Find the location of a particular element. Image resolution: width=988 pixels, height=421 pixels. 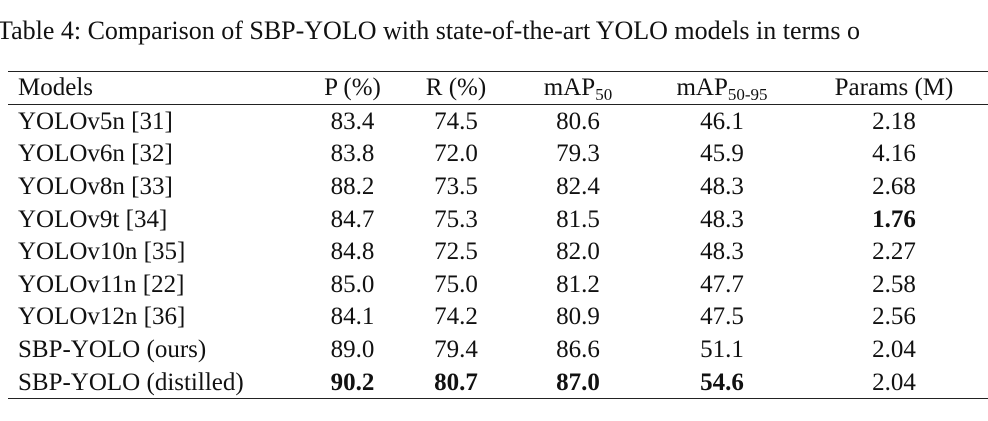

header-cell: P (%) is located at coordinates (352, 88).